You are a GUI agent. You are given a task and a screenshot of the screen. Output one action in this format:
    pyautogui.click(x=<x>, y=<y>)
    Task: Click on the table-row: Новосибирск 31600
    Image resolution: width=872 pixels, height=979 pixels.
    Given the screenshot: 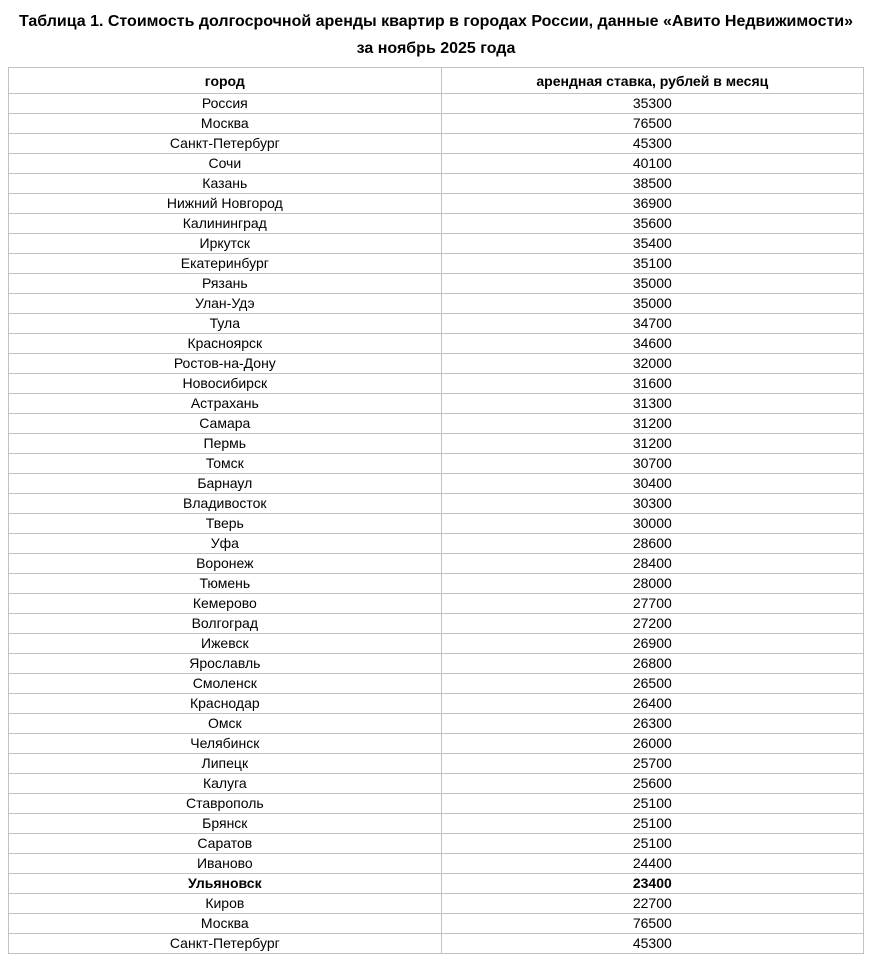 What is the action you would take?
    pyautogui.click(x=436, y=383)
    